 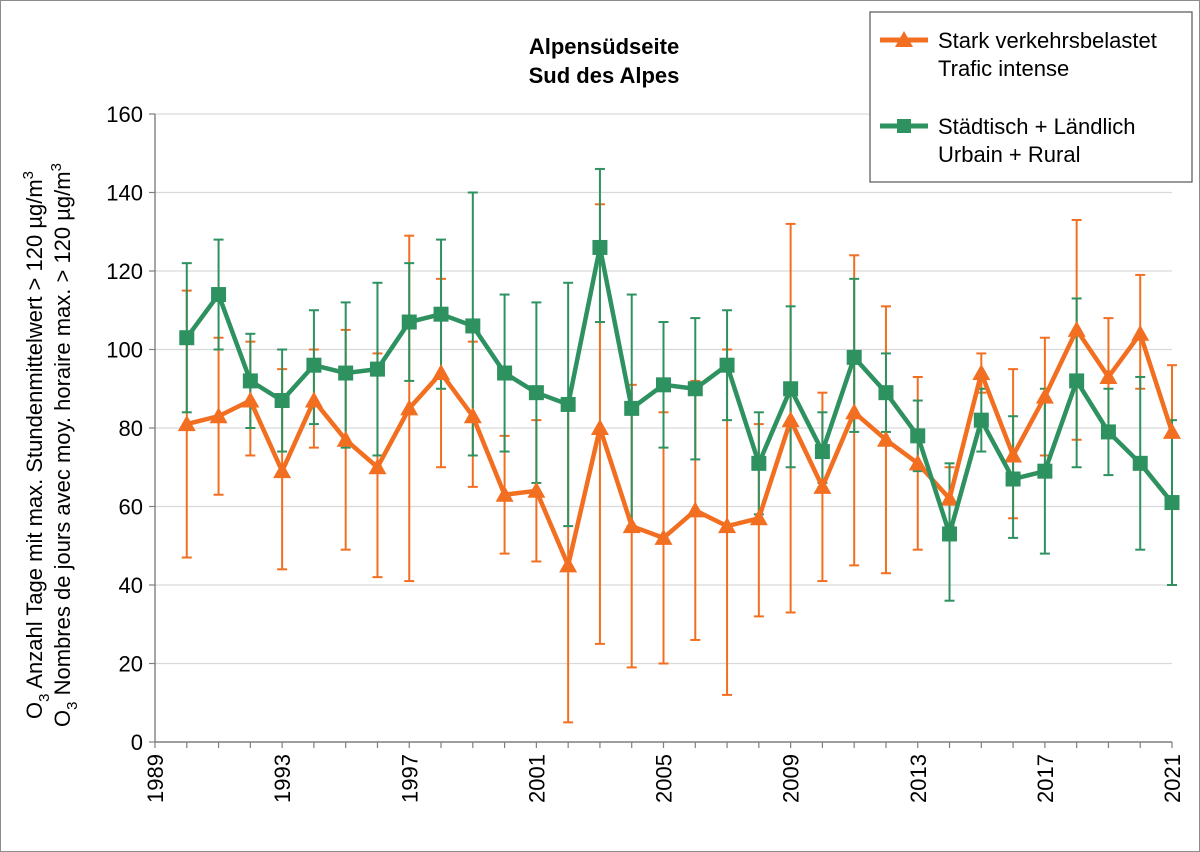 What do you see at coordinates (282, 778) in the screenshot?
I see `x-tick-label: 1993` at bounding box center [282, 778].